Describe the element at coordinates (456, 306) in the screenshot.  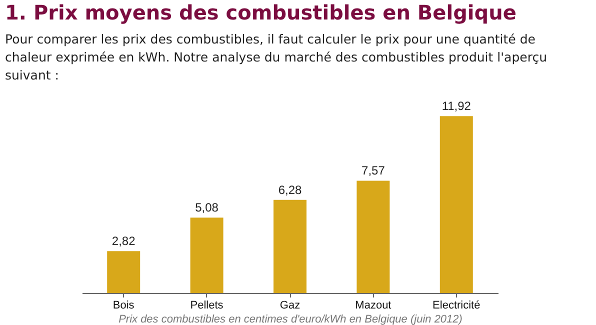
I see `x-tick-label: Electricité` at that location.